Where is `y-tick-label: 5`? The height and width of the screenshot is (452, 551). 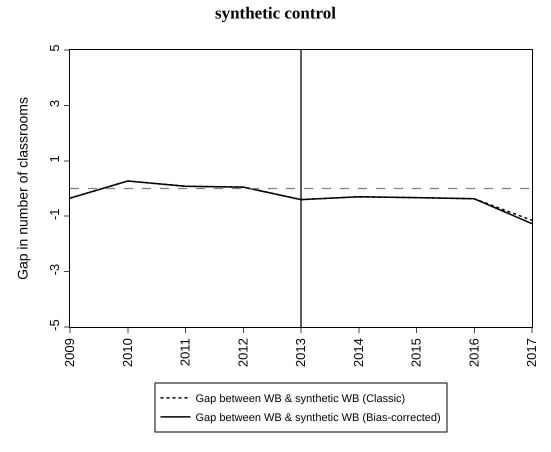 y-tick-label: 5 is located at coordinates (54, 48).